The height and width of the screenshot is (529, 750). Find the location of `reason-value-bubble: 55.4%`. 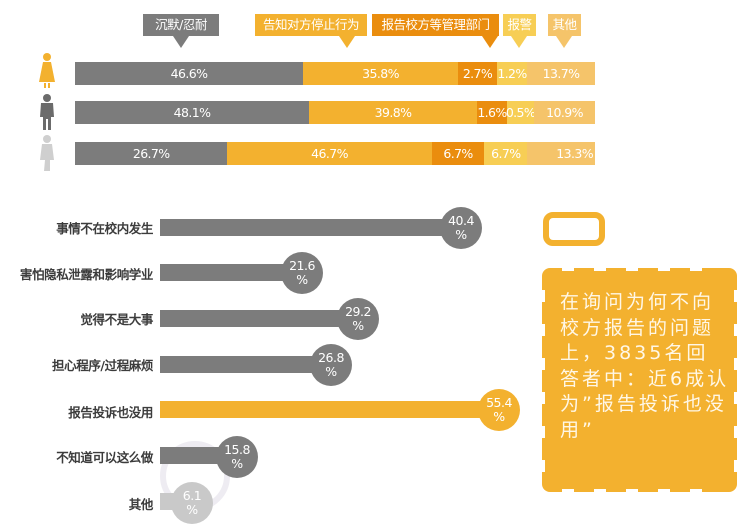

reason-value-bubble: 55.4% is located at coordinates (499, 410).